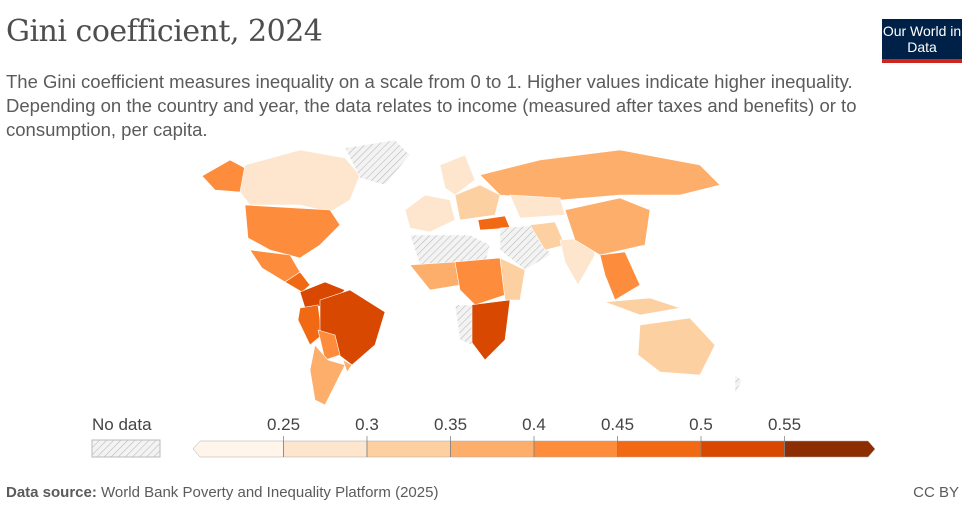  I want to click on country-europe-west, so click(430, 213).